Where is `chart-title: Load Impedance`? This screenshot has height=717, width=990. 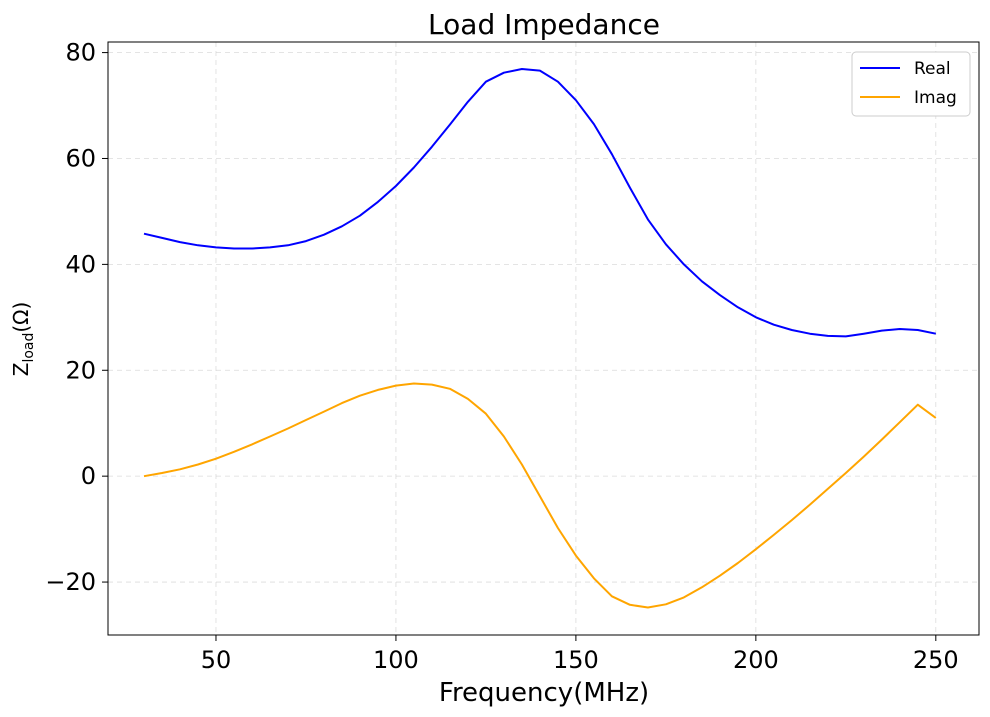
chart-title: Load Impedance is located at coordinates (544, 24).